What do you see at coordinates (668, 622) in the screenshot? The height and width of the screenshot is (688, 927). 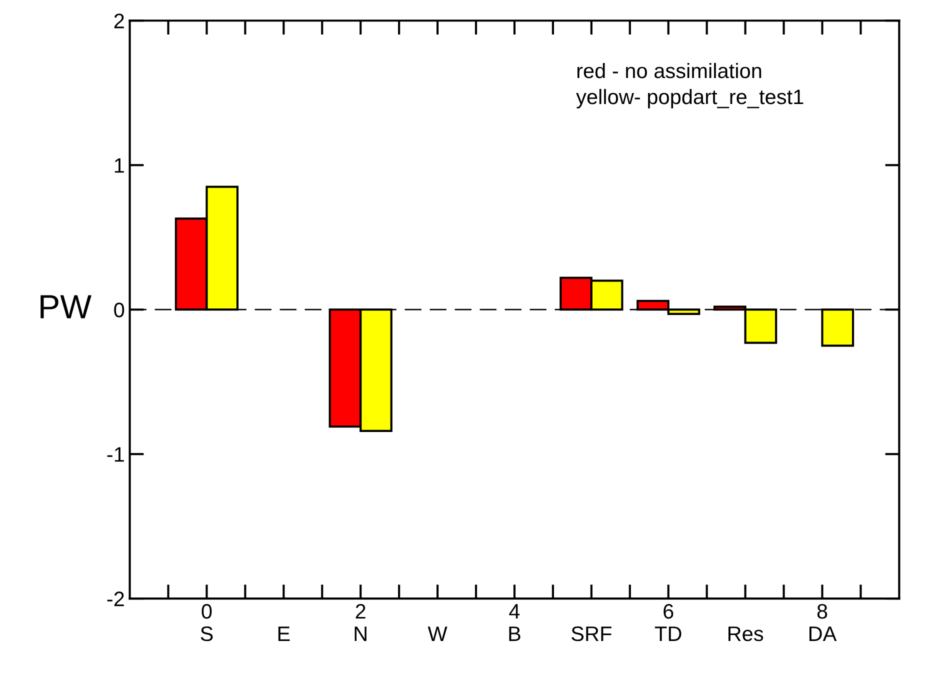 I see `x-tick-label: 6 TD` at bounding box center [668, 622].